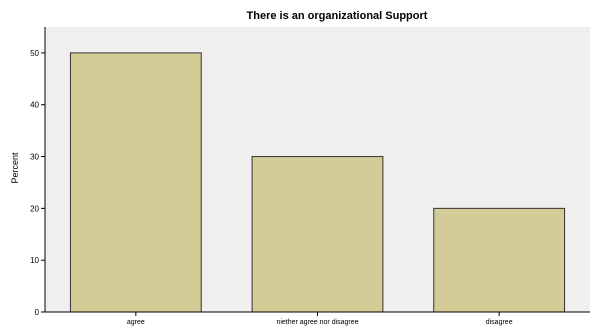 Image resolution: width=593 pixels, height=329 pixels. Describe the element at coordinates (37, 312) in the screenshot. I see `y-tick-label: 0` at that location.